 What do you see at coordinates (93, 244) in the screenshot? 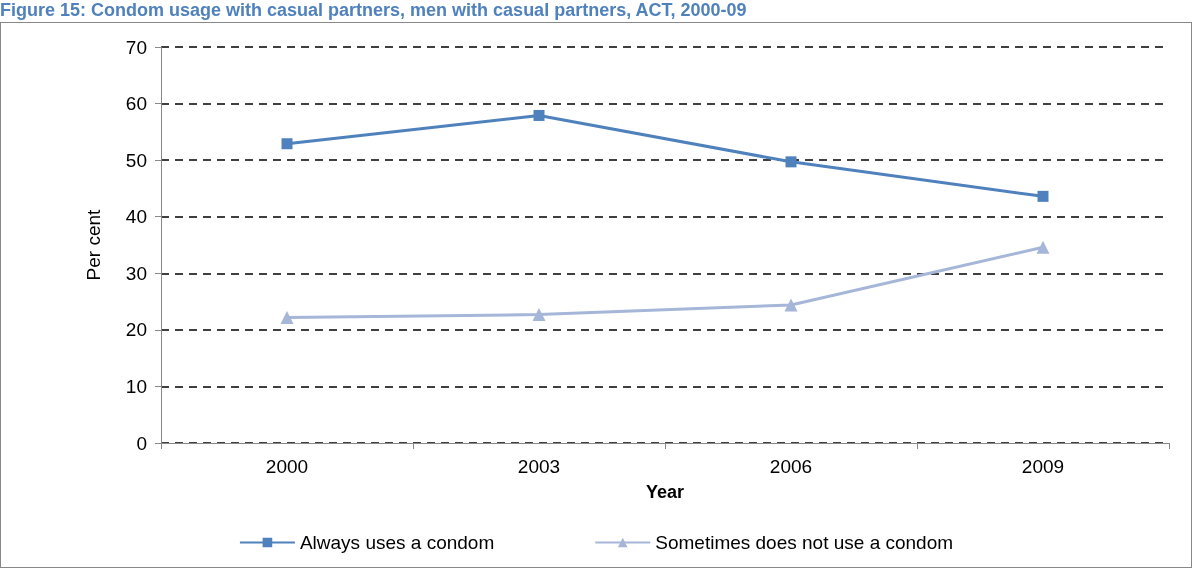
I see `y-axis-title: Per cent` at bounding box center [93, 244].